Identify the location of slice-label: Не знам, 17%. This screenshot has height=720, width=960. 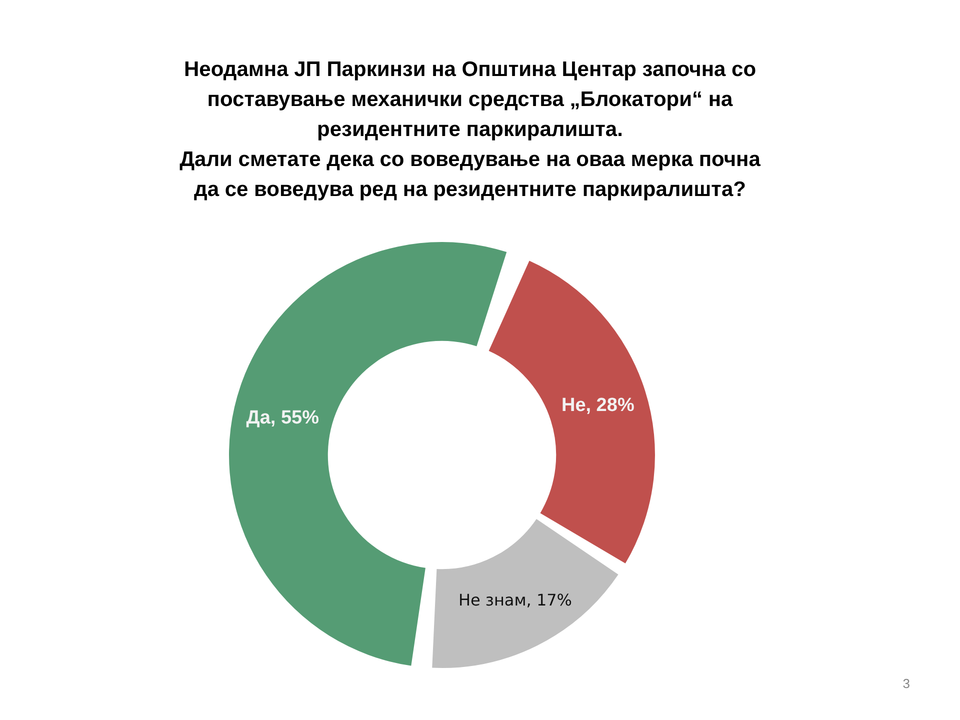
(515, 600).